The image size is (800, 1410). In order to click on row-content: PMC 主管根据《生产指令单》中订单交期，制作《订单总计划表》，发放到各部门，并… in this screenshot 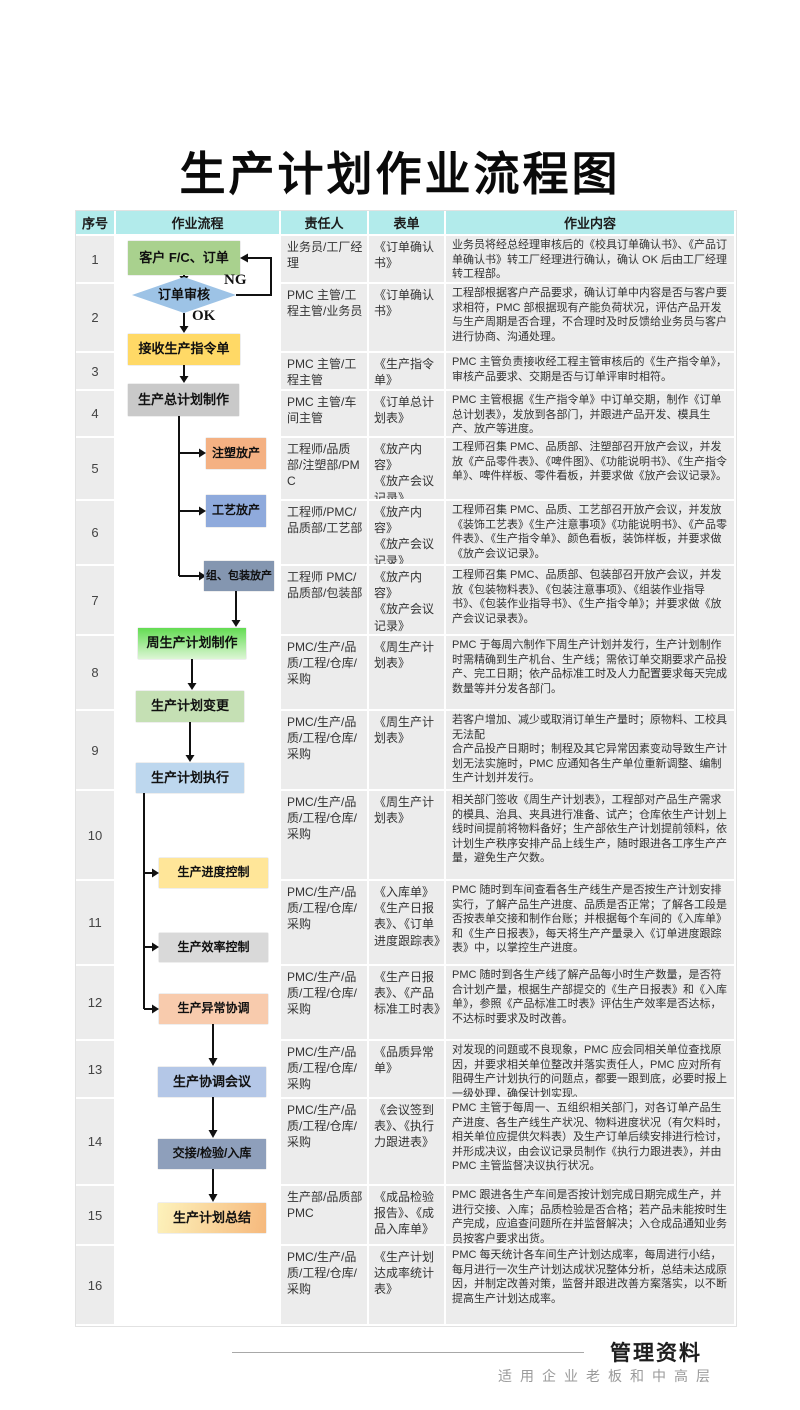, I will do `click(591, 414)`.